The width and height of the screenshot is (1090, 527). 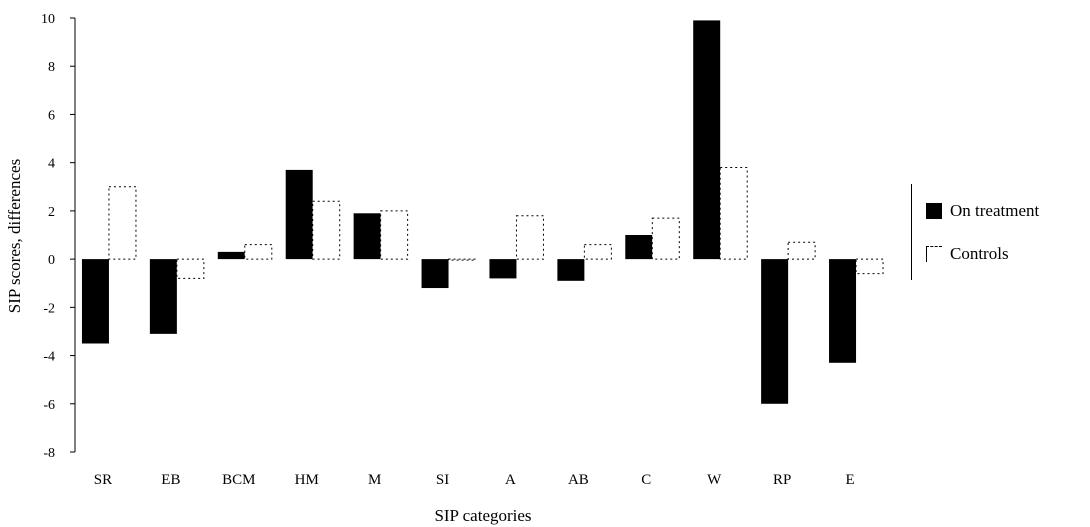 What do you see at coordinates (995, 210) in the screenshot?
I see `legend-label: On treatment` at bounding box center [995, 210].